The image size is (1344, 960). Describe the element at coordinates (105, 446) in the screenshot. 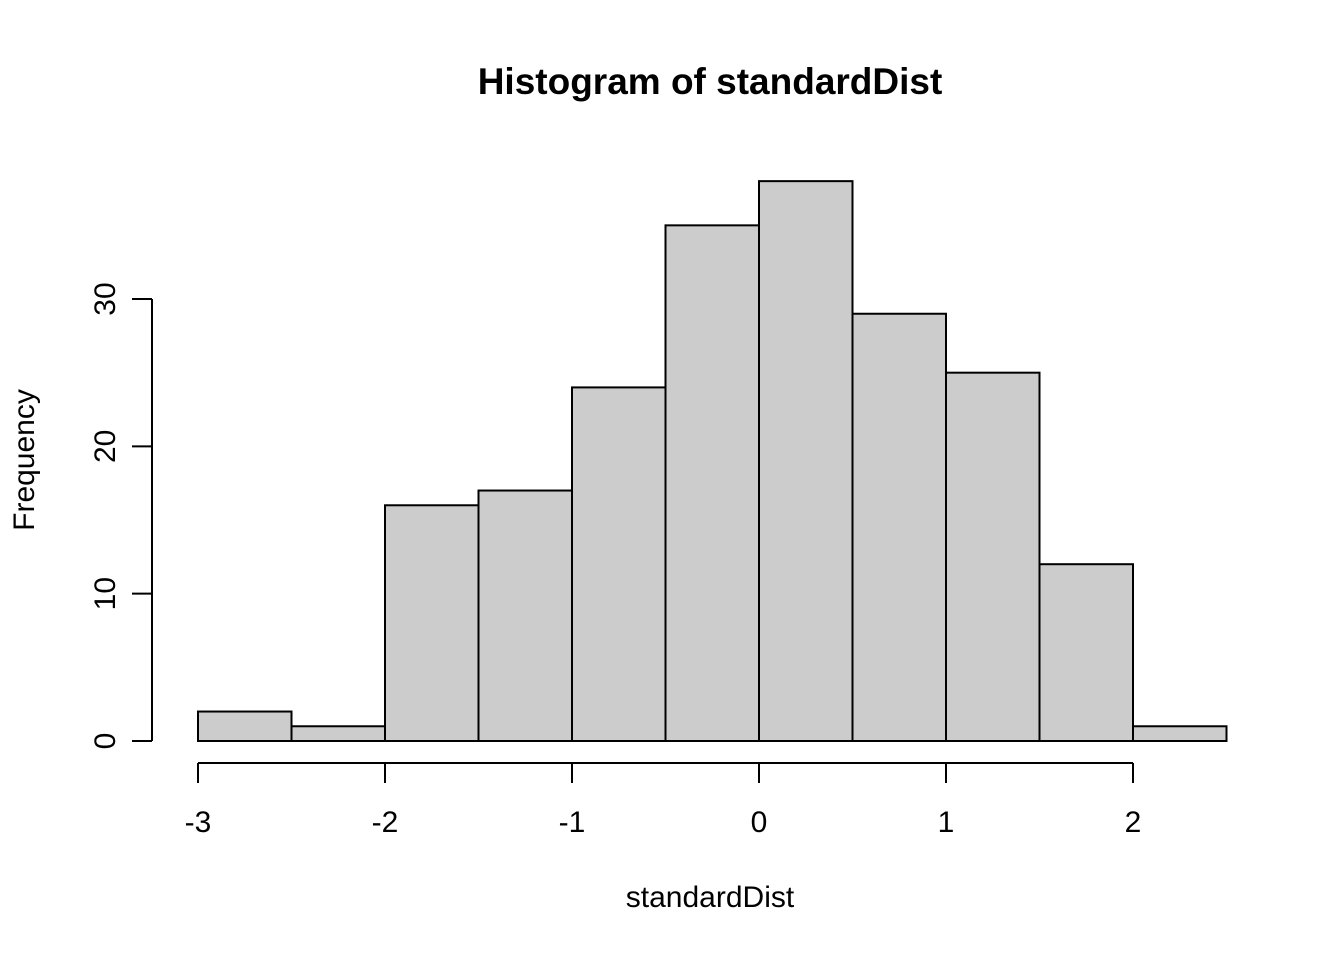

I see `y-axis-tick-label: 20` at that location.